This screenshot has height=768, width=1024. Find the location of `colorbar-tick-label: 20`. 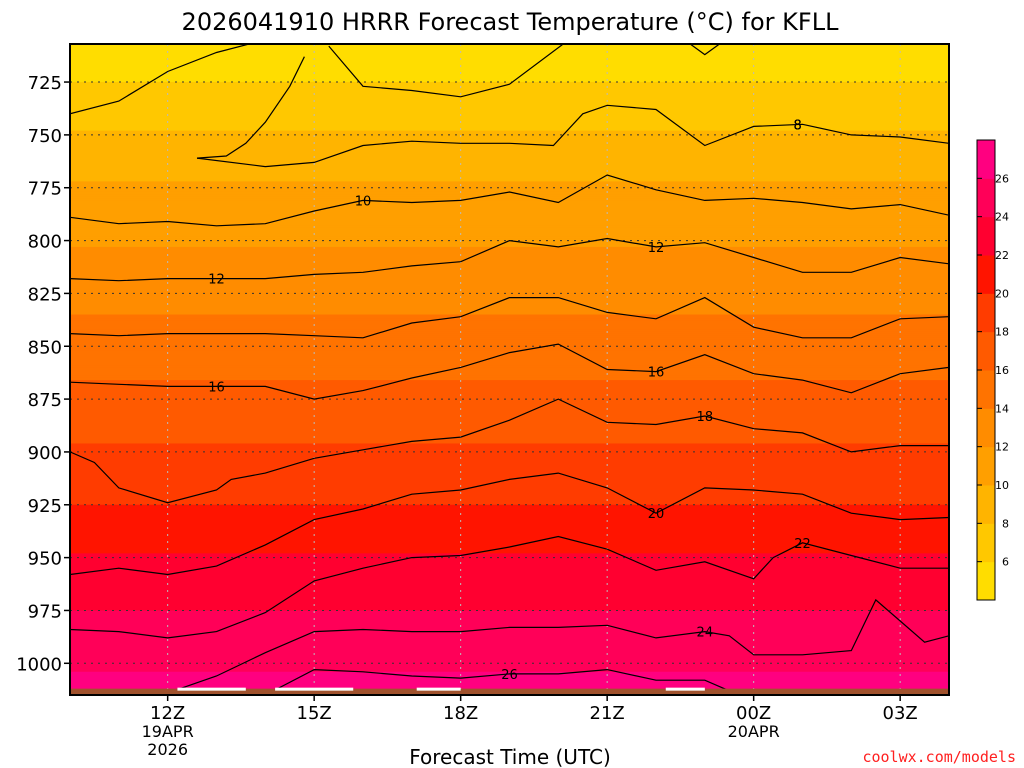

colorbar-tick-label: 20 is located at coordinates (1002, 293).